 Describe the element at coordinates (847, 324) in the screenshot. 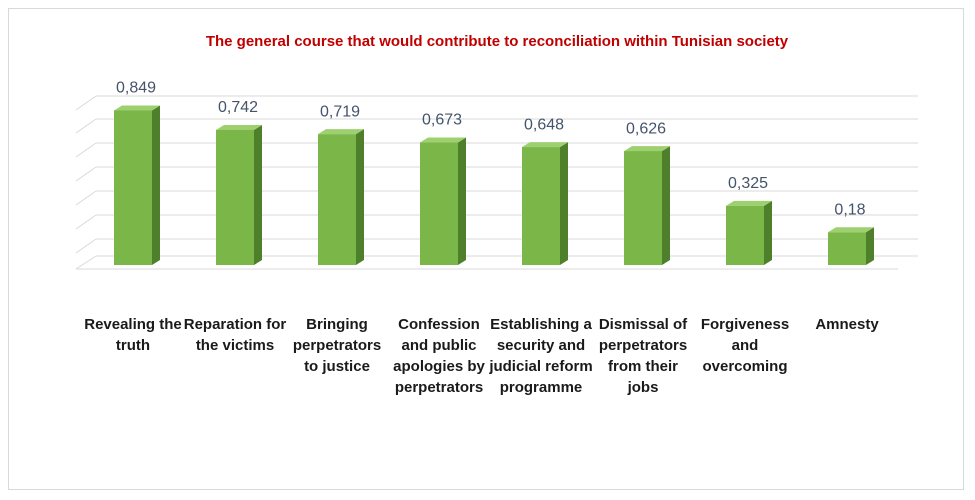

I see `x-tick-label: Amnesty` at that location.